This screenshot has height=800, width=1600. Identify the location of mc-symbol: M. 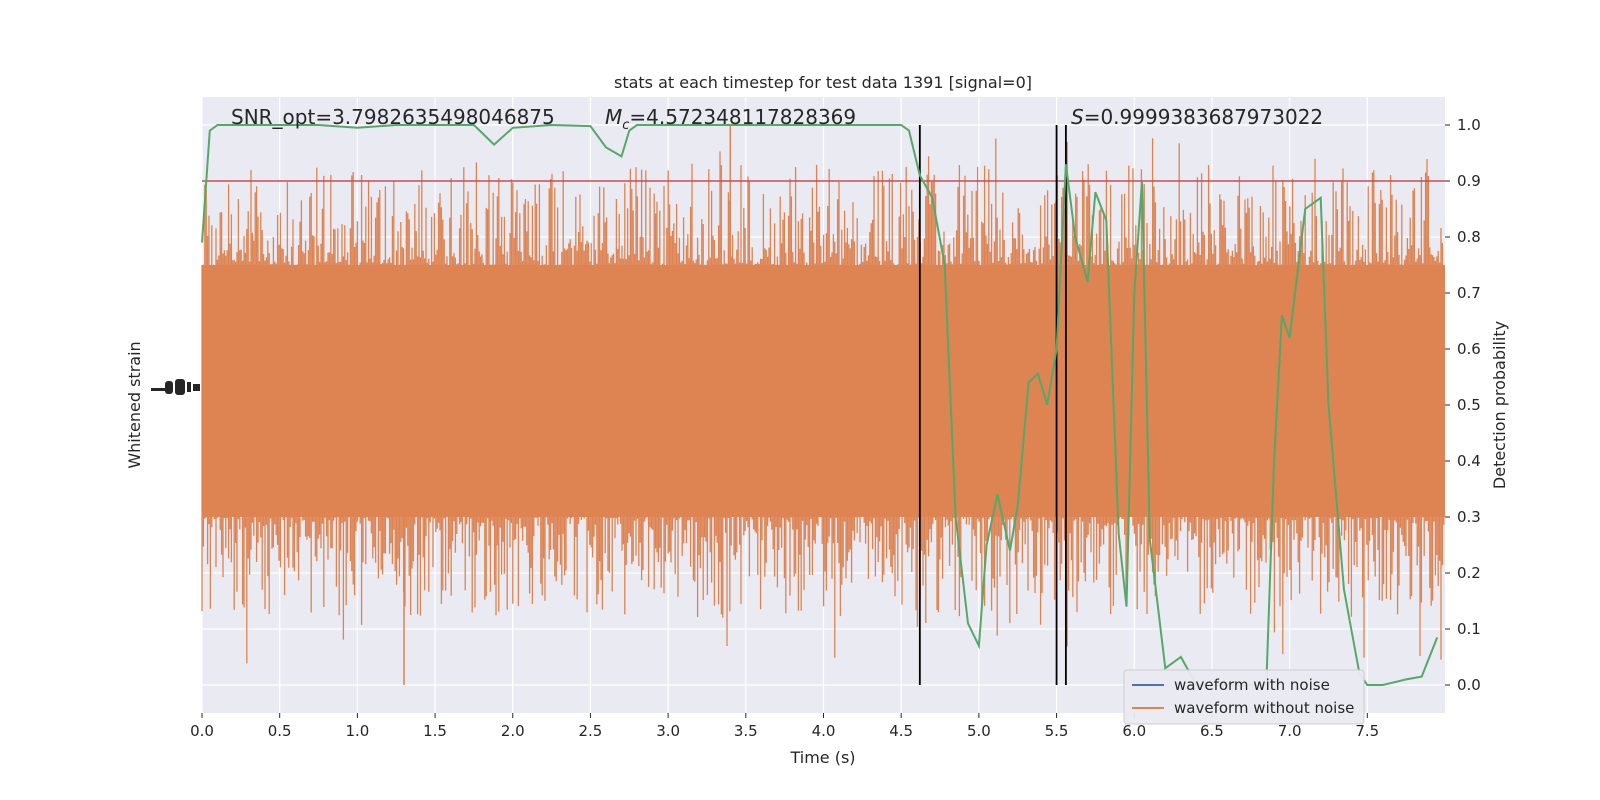
(613, 117).